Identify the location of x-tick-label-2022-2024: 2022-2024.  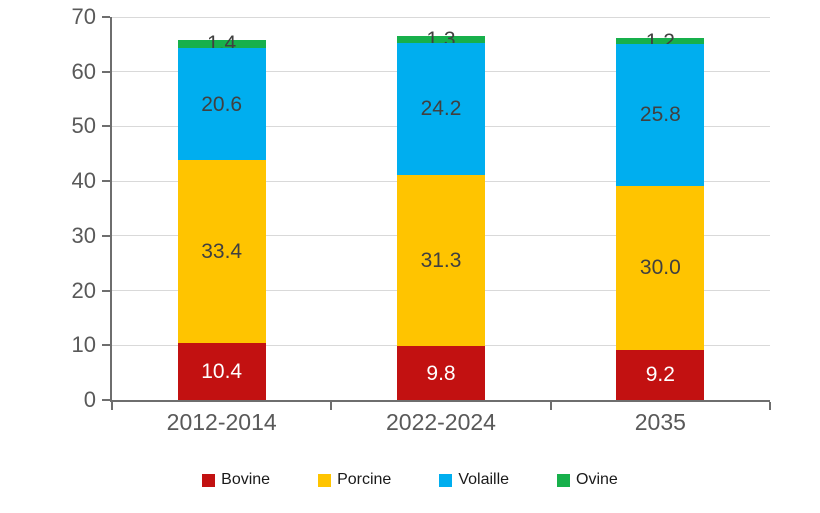
(440, 422).